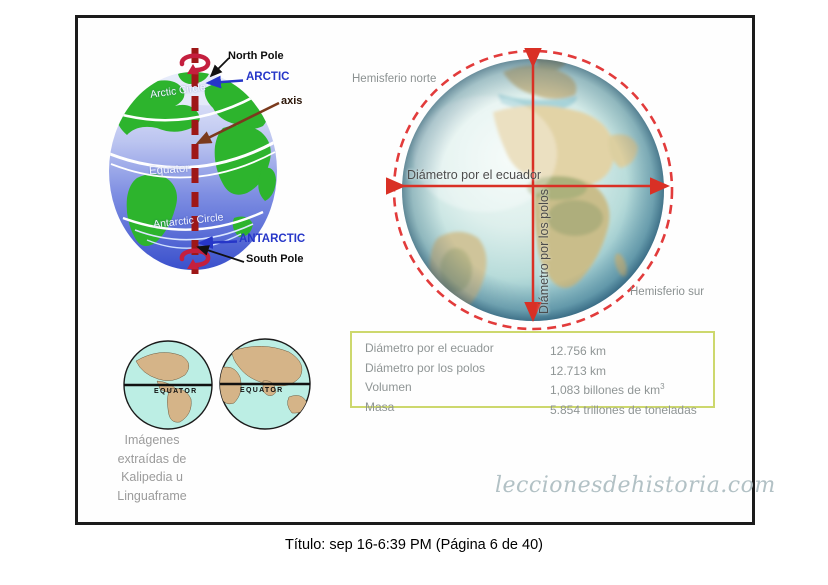 The image size is (828, 585). Describe the element at coordinates (474, 175) in the screenshot. I see `equator-diameter-label: Diámetro por el ecuador` at that location.